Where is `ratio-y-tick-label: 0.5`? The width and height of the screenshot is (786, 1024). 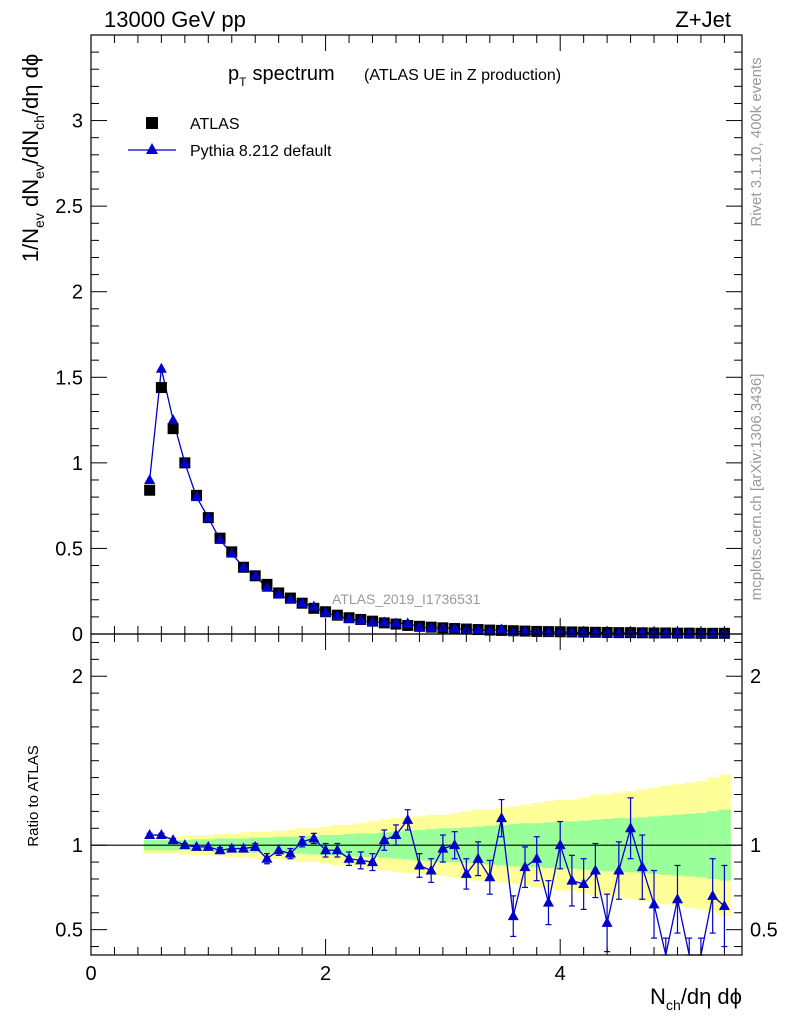 ratio-y-tick-label: 0.5 is located at coordinates (69, 931).